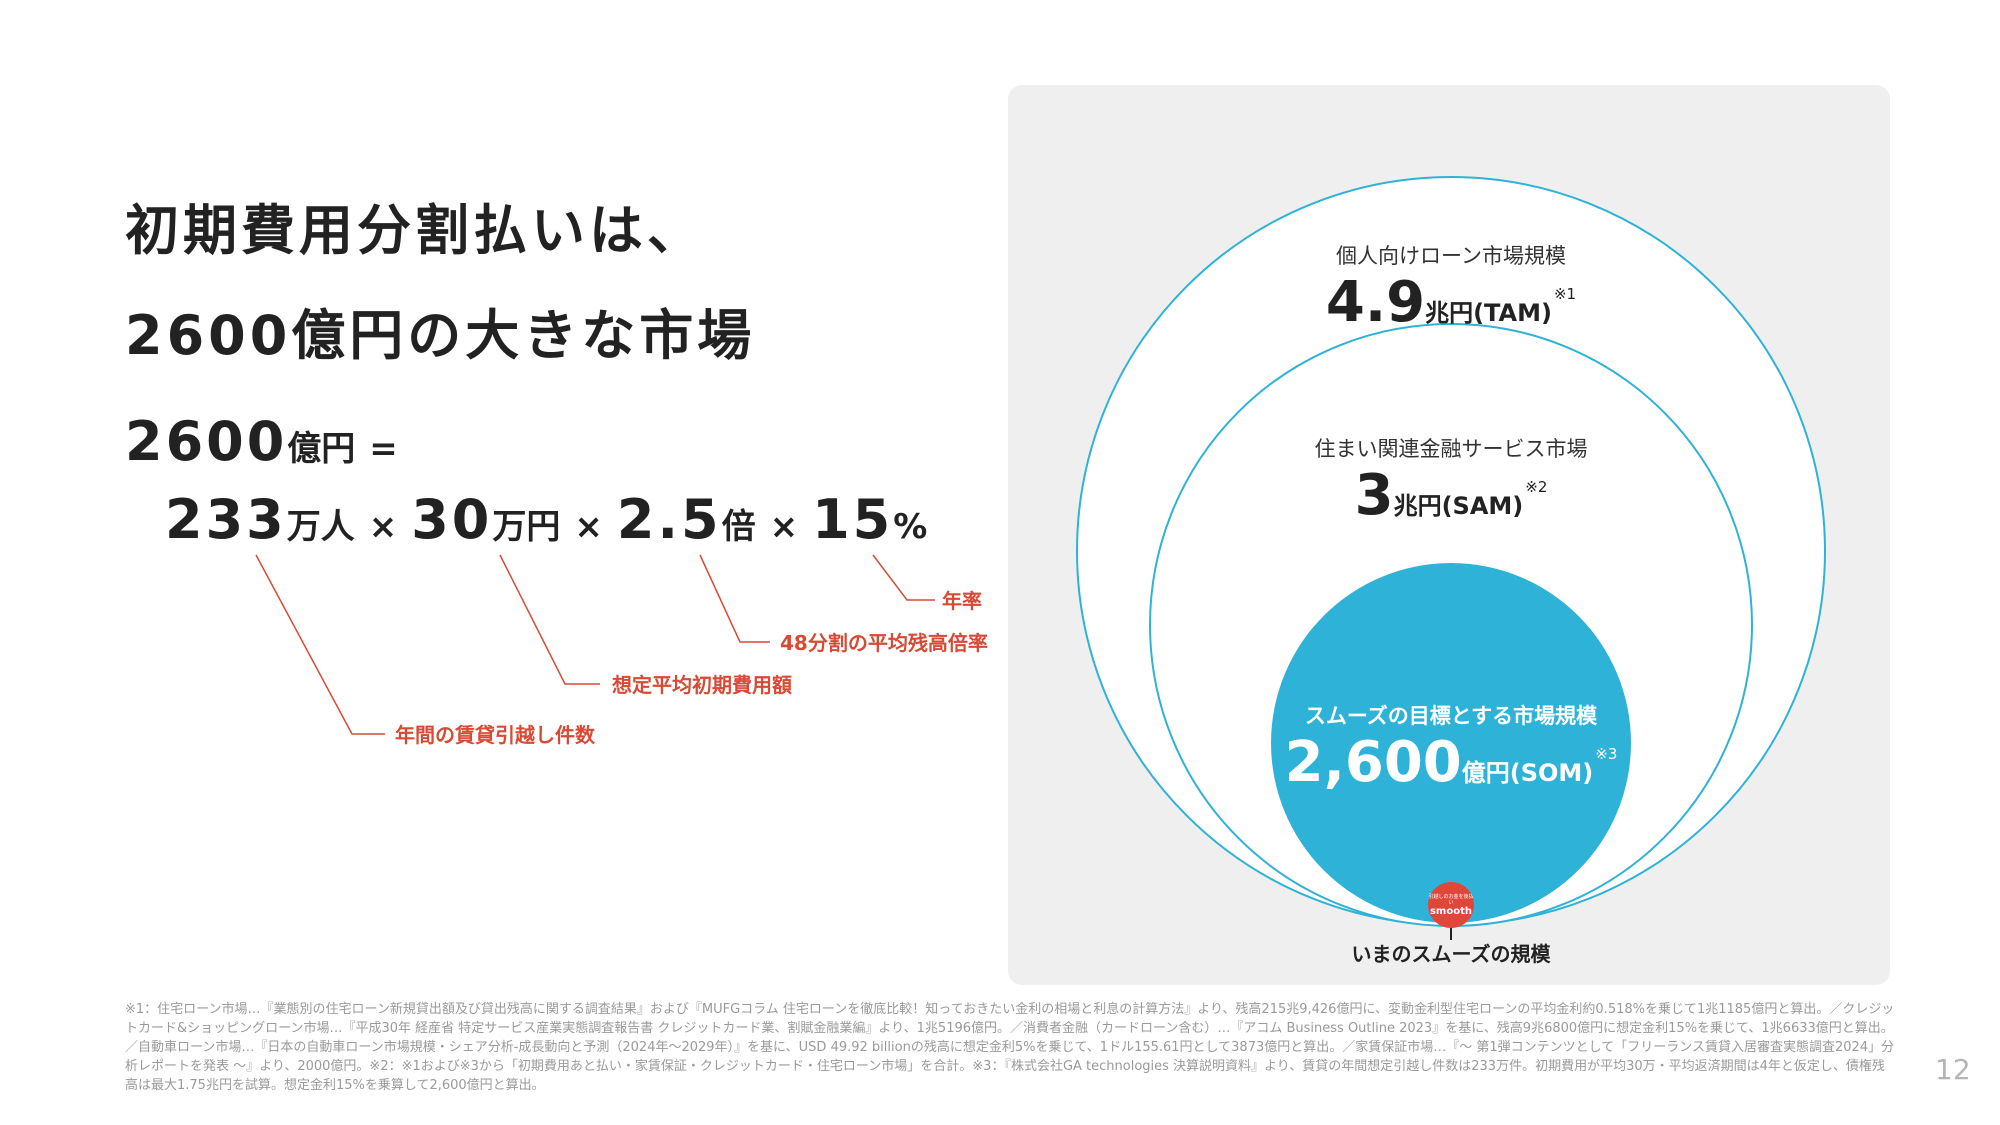 This screenshot has height=1125, width=2000. Describe the element at coordinates (1451, 954) in the screenshot. I see `current-size-label: いまのスムーズの規模` at that location.